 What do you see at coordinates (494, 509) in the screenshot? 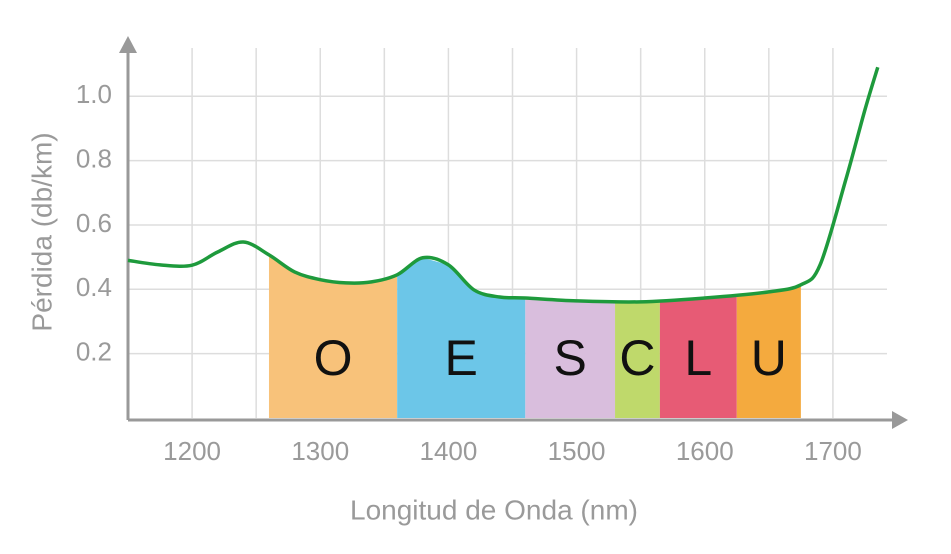
I see `x-axis-label: Longitud de Onda (nm)` at bounding box center [494, 509].